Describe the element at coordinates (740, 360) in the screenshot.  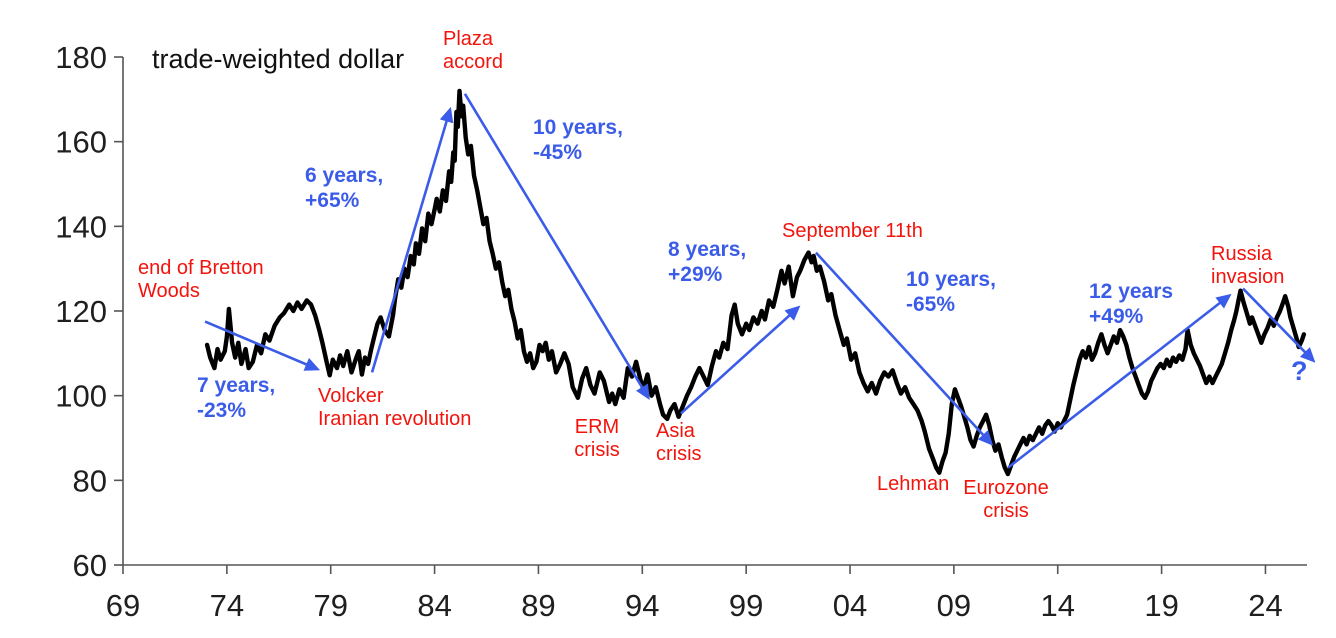
I see `trend-arrow-rise-8-years` at that location.